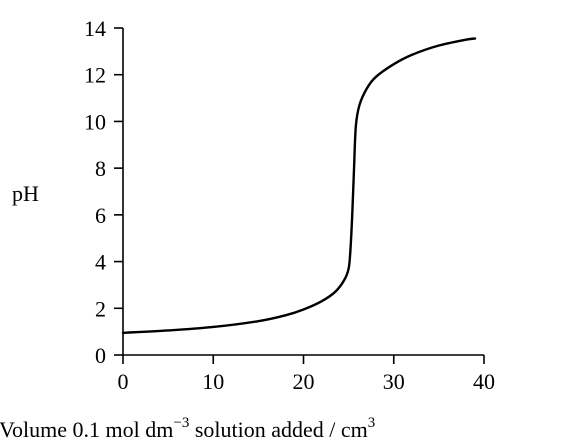 This screenshot has height=448, width=571. I want to click on x-tick-label: 40, so click(484, 381).